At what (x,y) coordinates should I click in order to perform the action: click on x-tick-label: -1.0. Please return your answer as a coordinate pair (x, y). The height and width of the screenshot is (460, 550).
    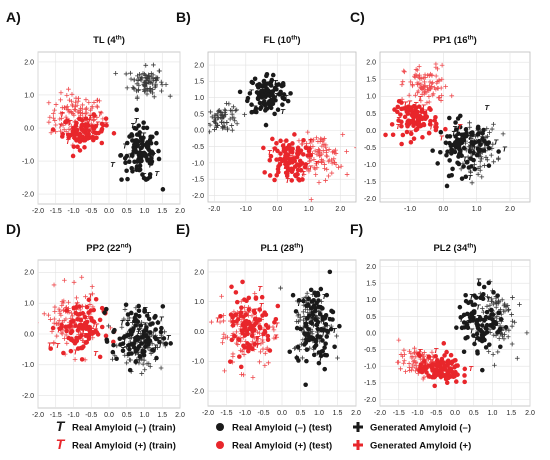
    Looking at the image, I should click on (246, 209).